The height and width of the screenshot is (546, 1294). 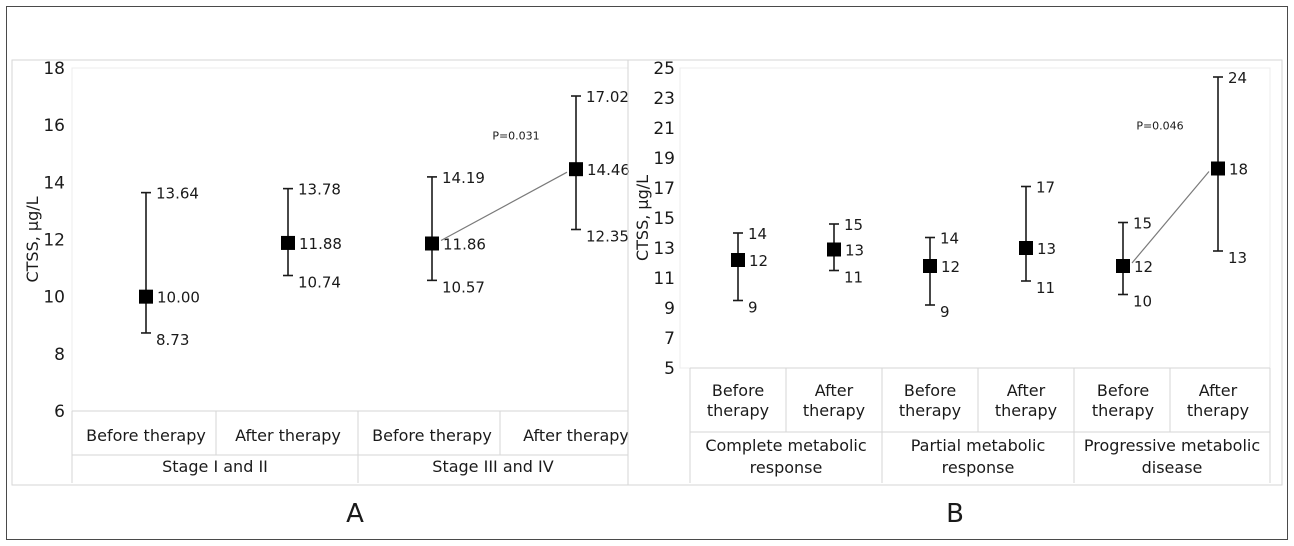 I want to click on high-value-label: 14.19, so click(x=463, y=178).